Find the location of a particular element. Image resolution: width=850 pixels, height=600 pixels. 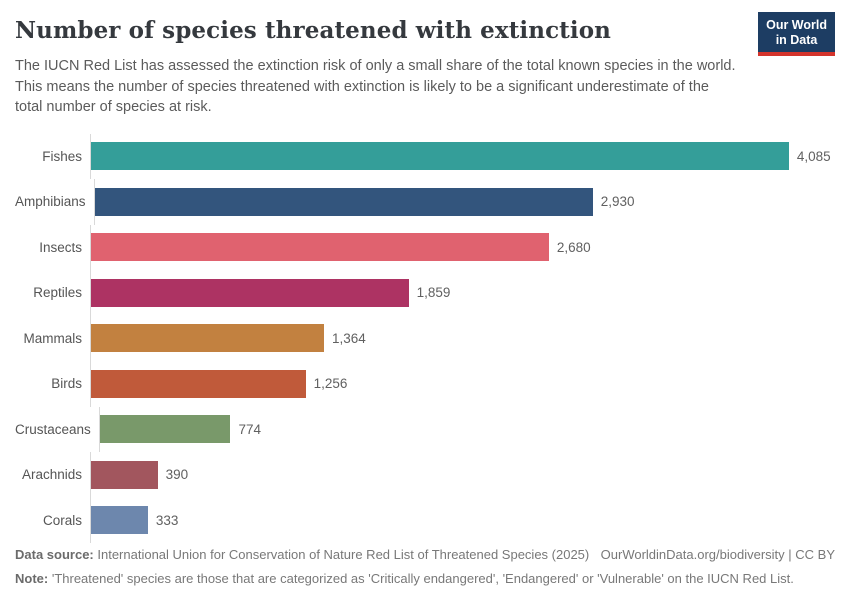

bar-row-arachnids: Arachnids 390 is located at coordinates (425, 475).